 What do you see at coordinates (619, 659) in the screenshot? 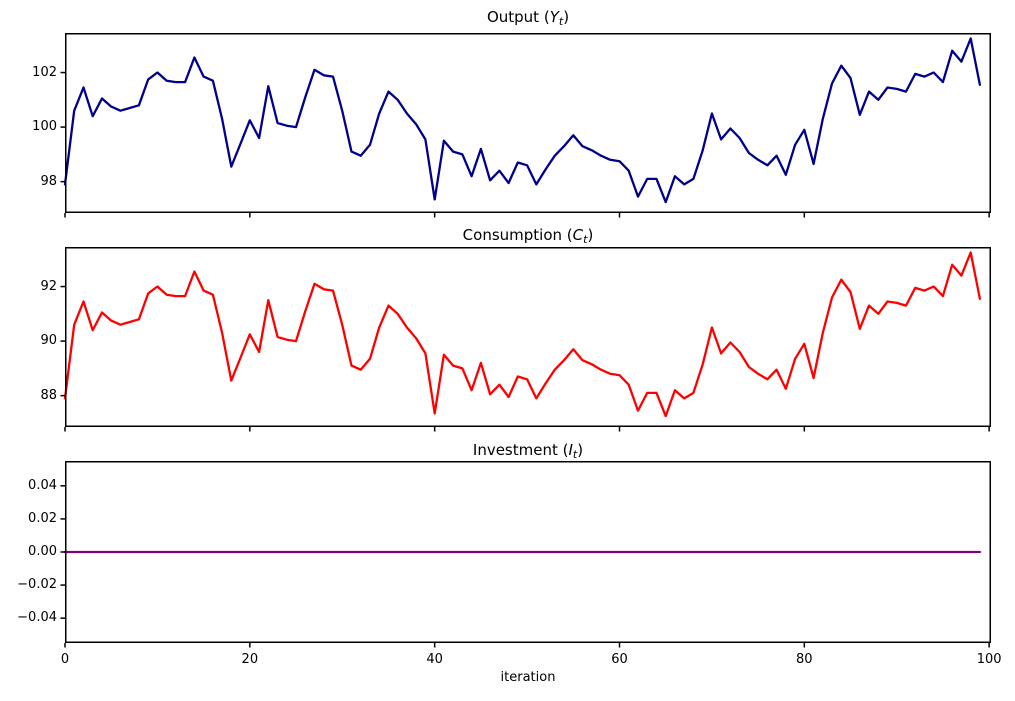
I see `x-tick-label: 60` at bounding box center [619, 659].